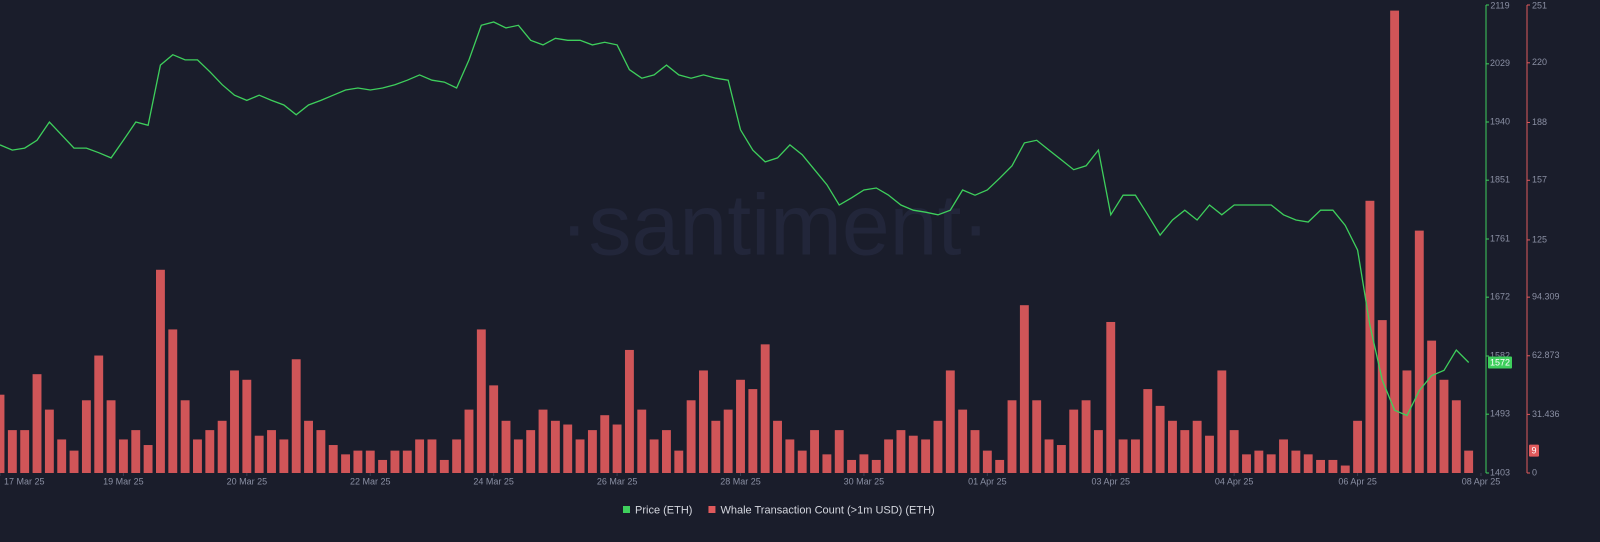 The image size is (1600, 542). What do you see at coordinates (1110, 481) in the screenshot?
I see `x-tick-label: 03 Apr 25` at bounding box center [1110, 481].